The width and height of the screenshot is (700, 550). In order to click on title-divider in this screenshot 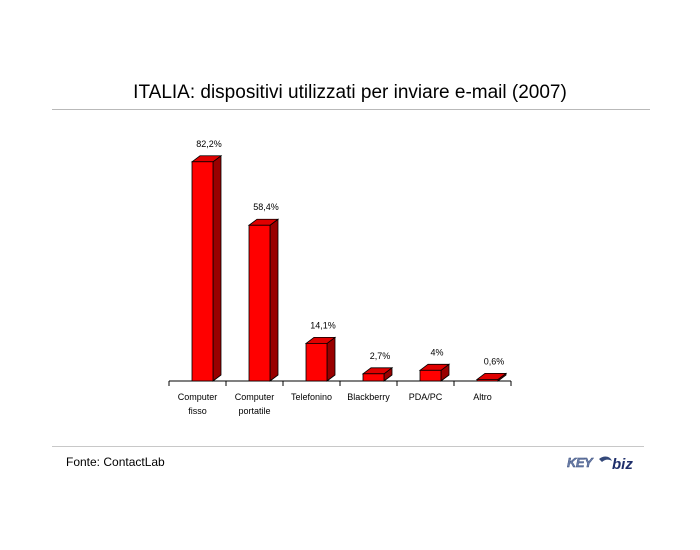, I will do `click(351, 109)`.